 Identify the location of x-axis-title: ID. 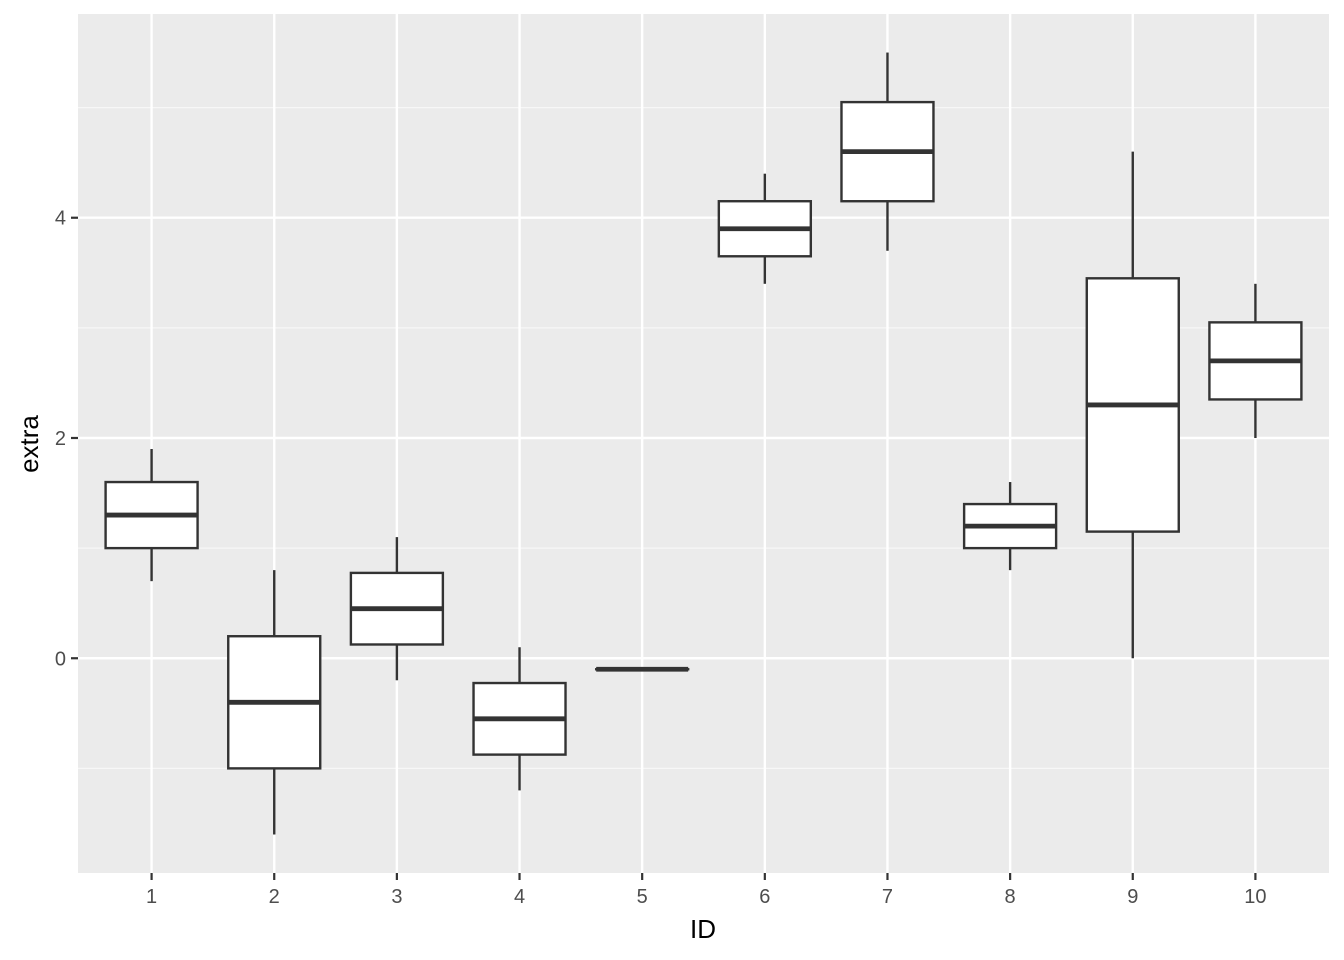
(703, 929).